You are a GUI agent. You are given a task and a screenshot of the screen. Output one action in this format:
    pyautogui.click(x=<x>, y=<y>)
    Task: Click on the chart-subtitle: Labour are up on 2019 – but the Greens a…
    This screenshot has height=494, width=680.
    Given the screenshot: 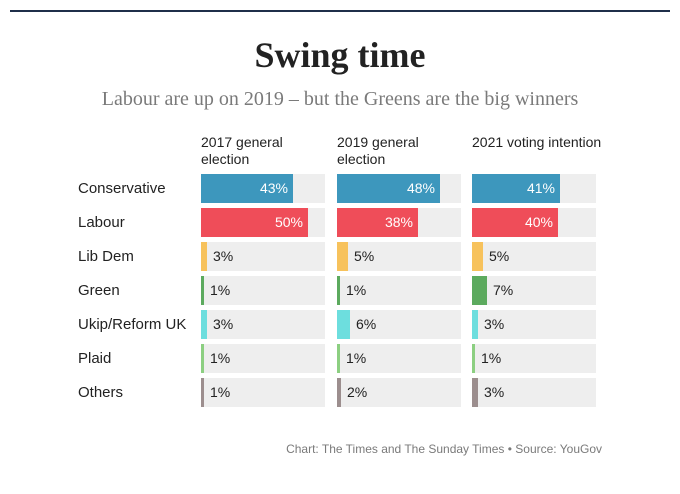 What is the action you would take?
    pyautogui.click(x=340, y=99)
    